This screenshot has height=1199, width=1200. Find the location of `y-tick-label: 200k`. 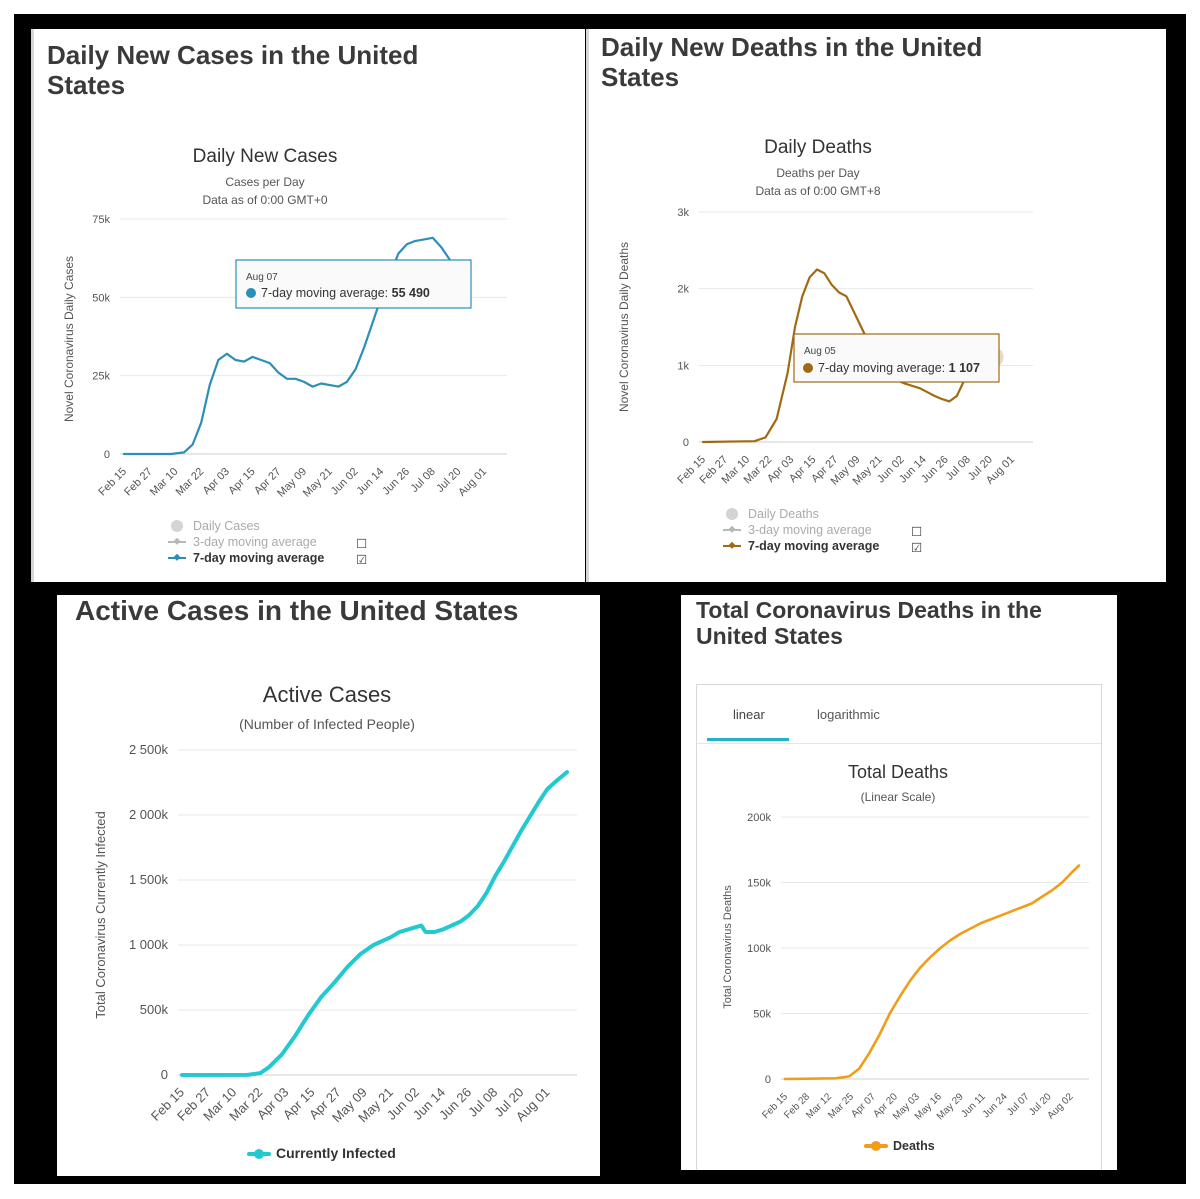

y-tick-label: 200k is located at coordinates (759, 818).